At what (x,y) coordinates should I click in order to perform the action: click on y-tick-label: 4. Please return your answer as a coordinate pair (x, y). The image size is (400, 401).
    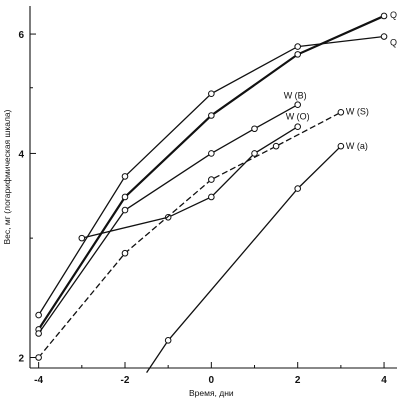
    Looking at the image, I should click on (21, 154).